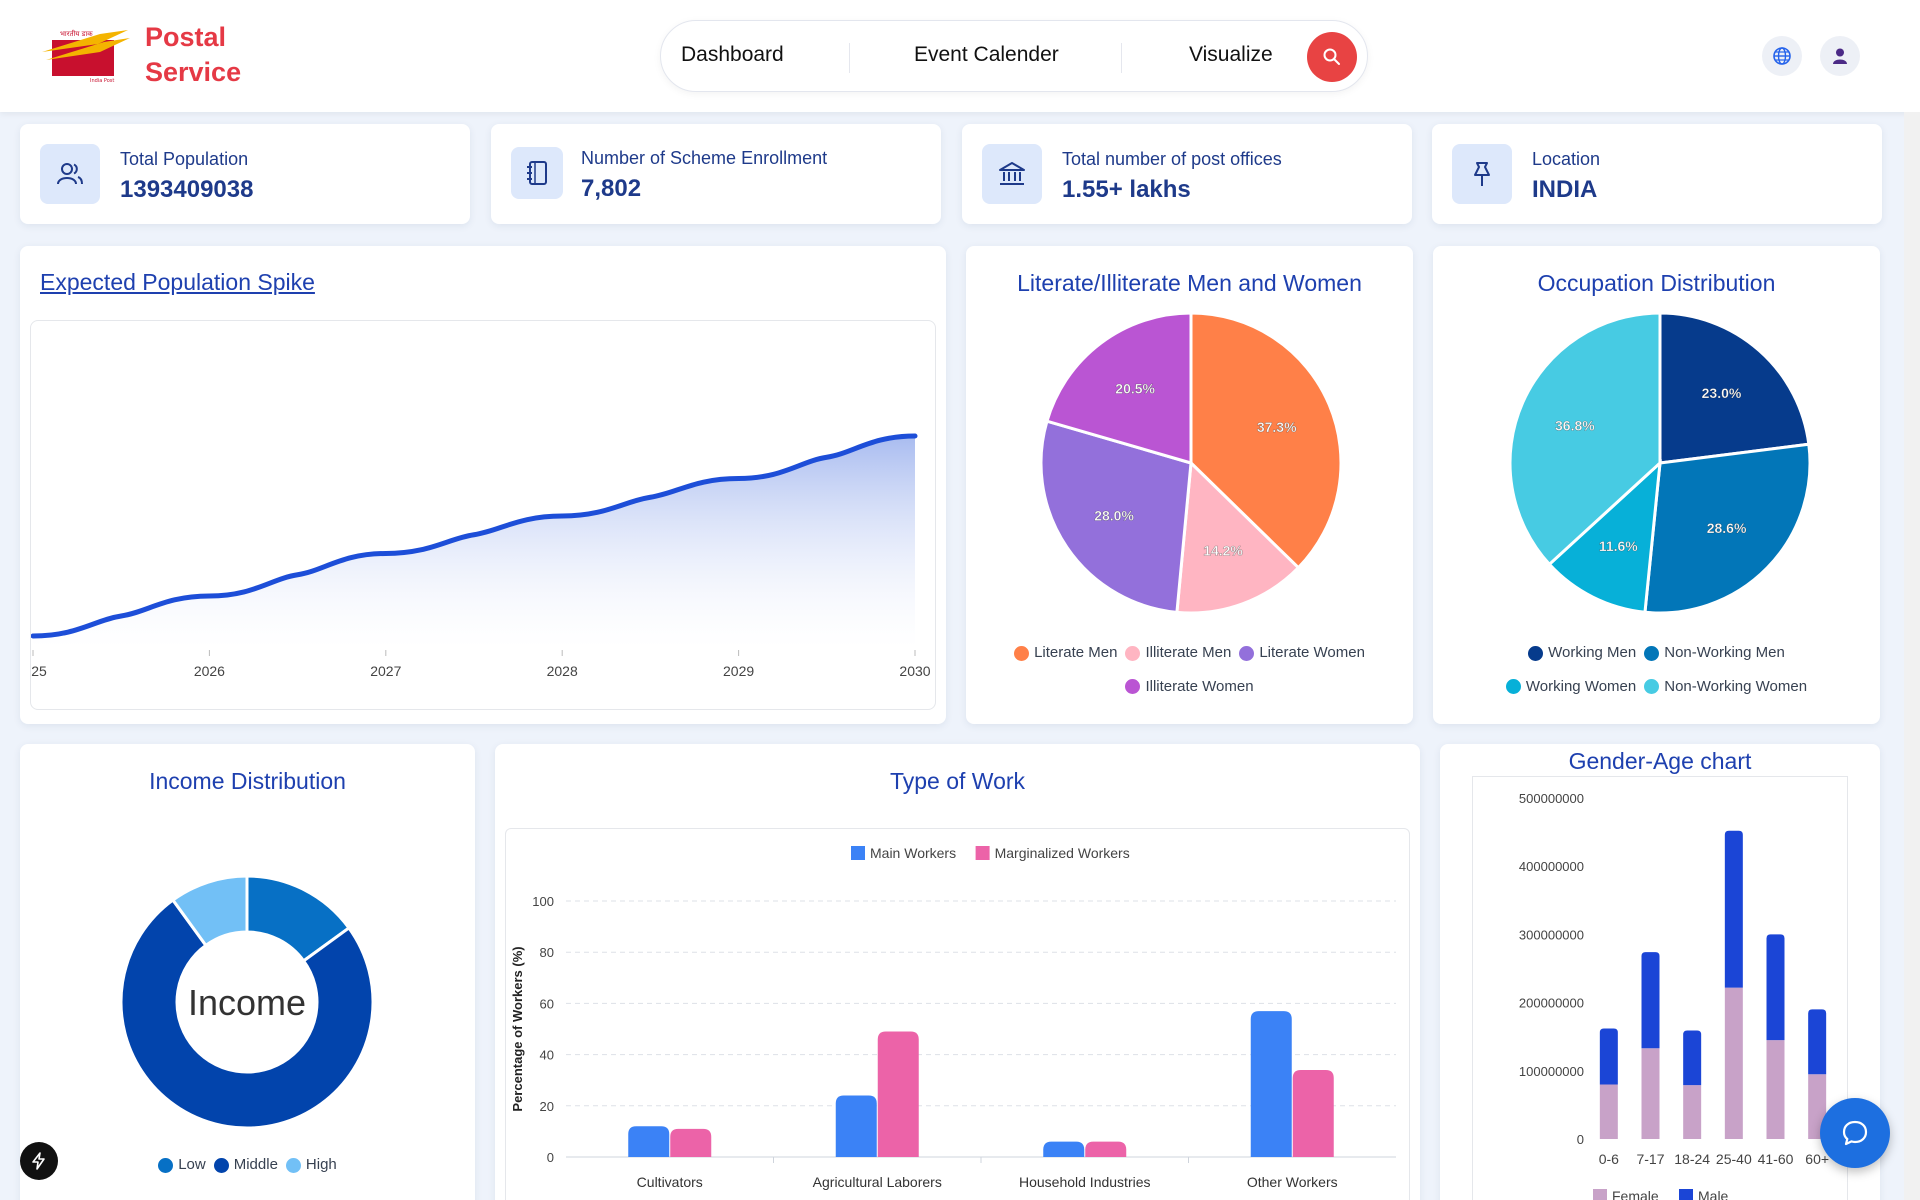 The height and width of the screenshot is (1200, 1920). What do you see at coordinates (1724, 652) in the screenshot?
I see `legend-label: Non-Working Men` at bounding box center [1724, 652].